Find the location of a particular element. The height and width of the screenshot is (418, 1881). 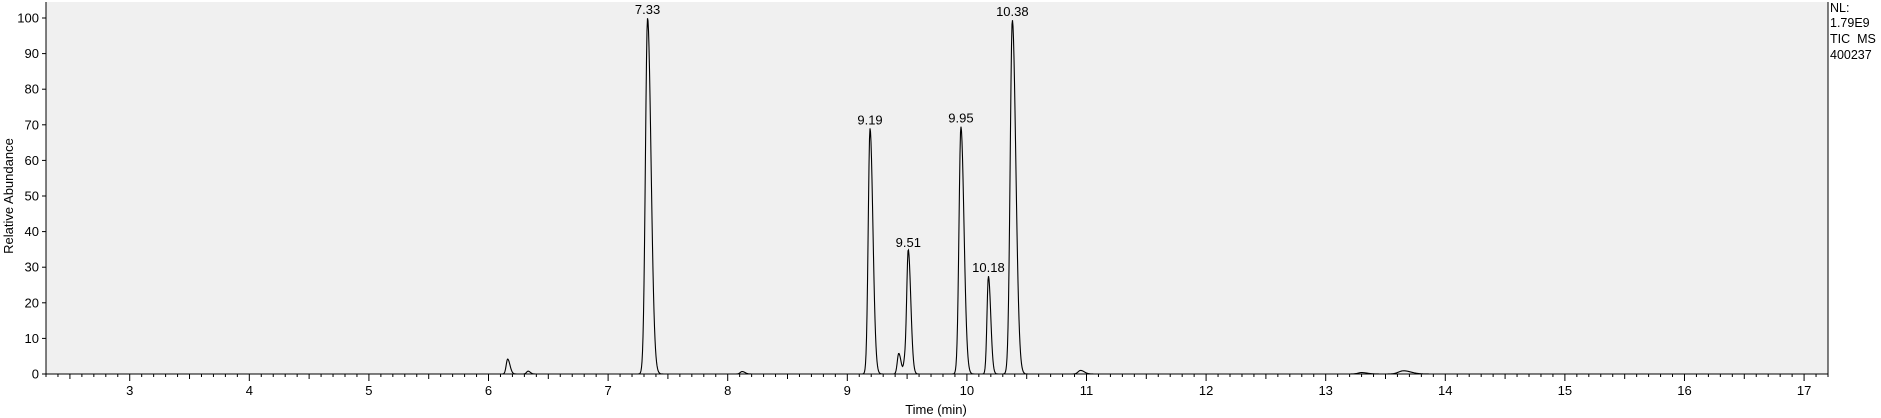

y-tick-label: 20 is located at coordinates (32, 302).